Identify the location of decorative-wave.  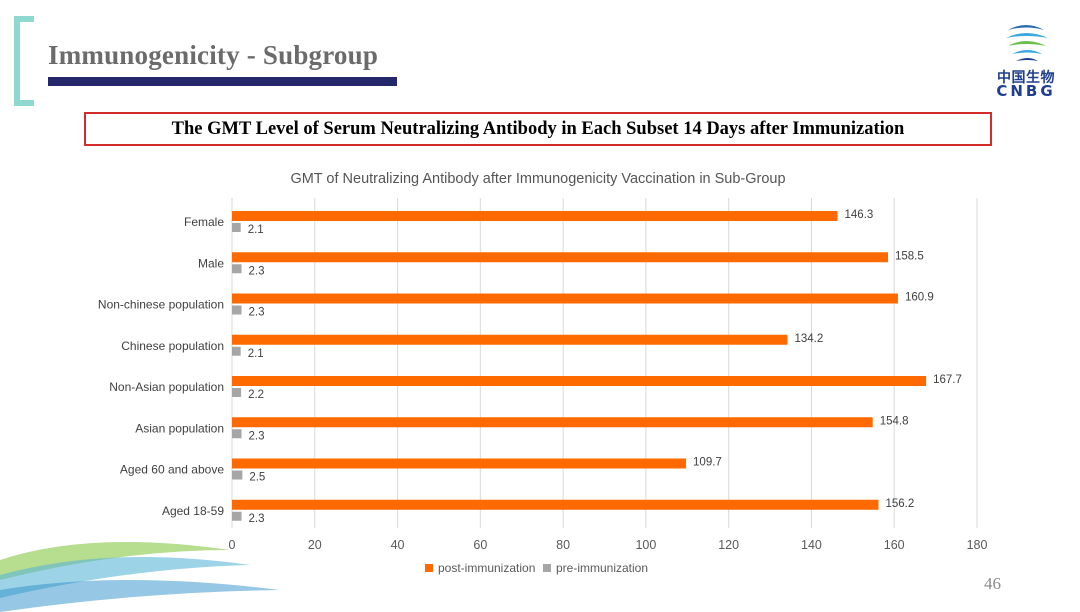
(140, 577).